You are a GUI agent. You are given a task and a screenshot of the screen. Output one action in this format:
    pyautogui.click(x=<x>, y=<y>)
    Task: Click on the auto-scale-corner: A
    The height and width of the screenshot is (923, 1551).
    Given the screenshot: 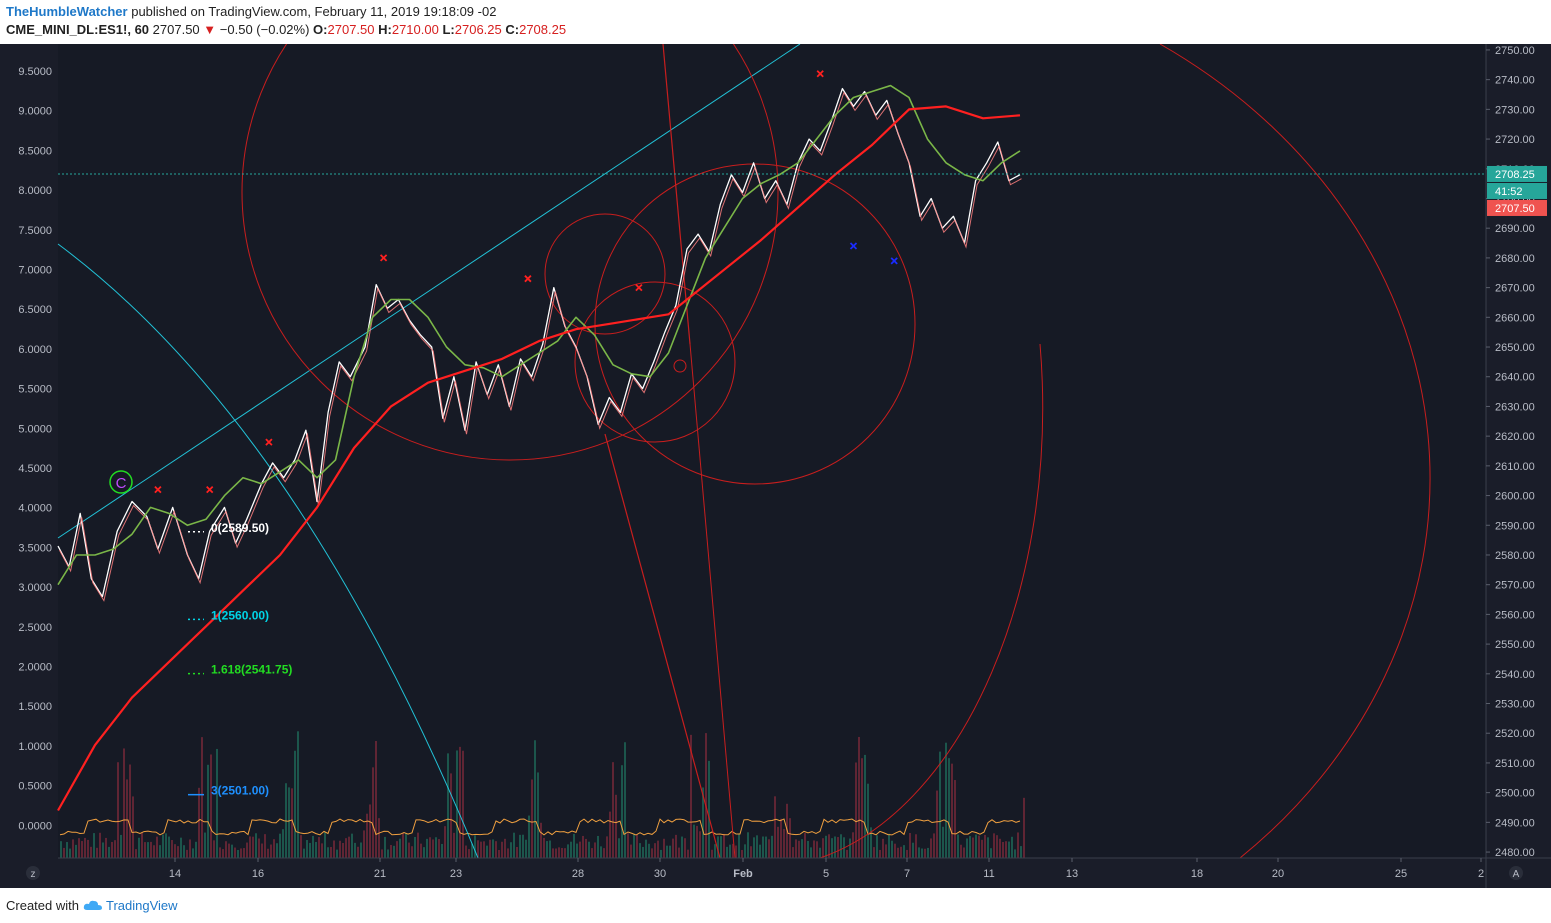 What is the action you would take?
    pyautogui.click(x=1516, y=873)
    